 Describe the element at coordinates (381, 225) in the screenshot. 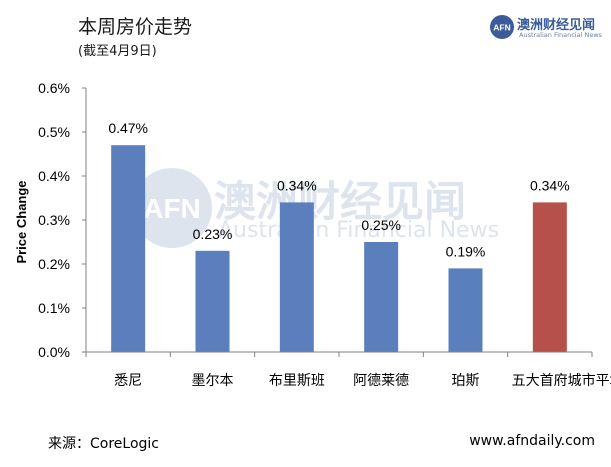

I see `bar-data-label: 0.25%` at that location.